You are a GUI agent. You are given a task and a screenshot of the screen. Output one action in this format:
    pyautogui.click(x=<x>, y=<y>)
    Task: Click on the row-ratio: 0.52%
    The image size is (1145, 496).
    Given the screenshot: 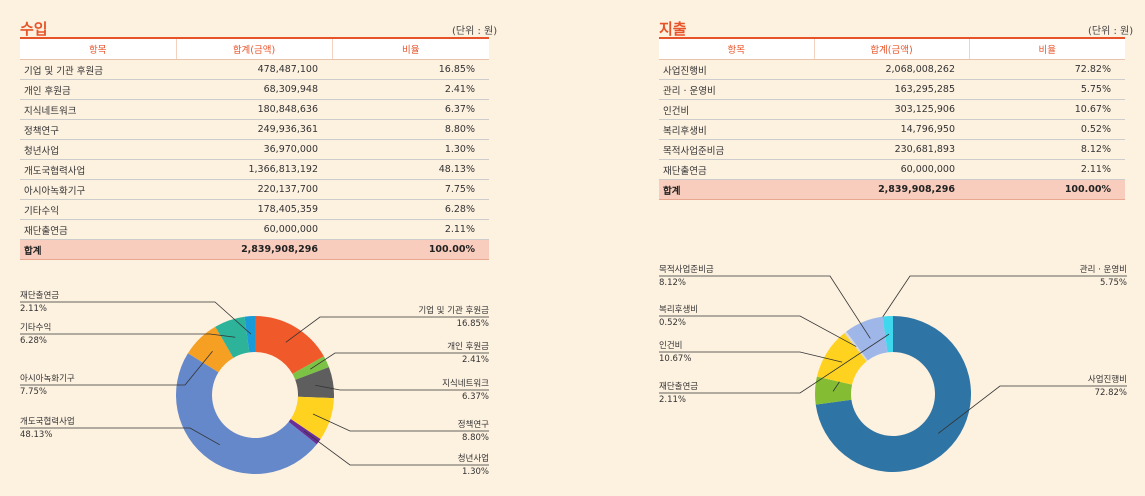 What is the action you would take?
    pyautogui.click(x=1047, y=129)
    